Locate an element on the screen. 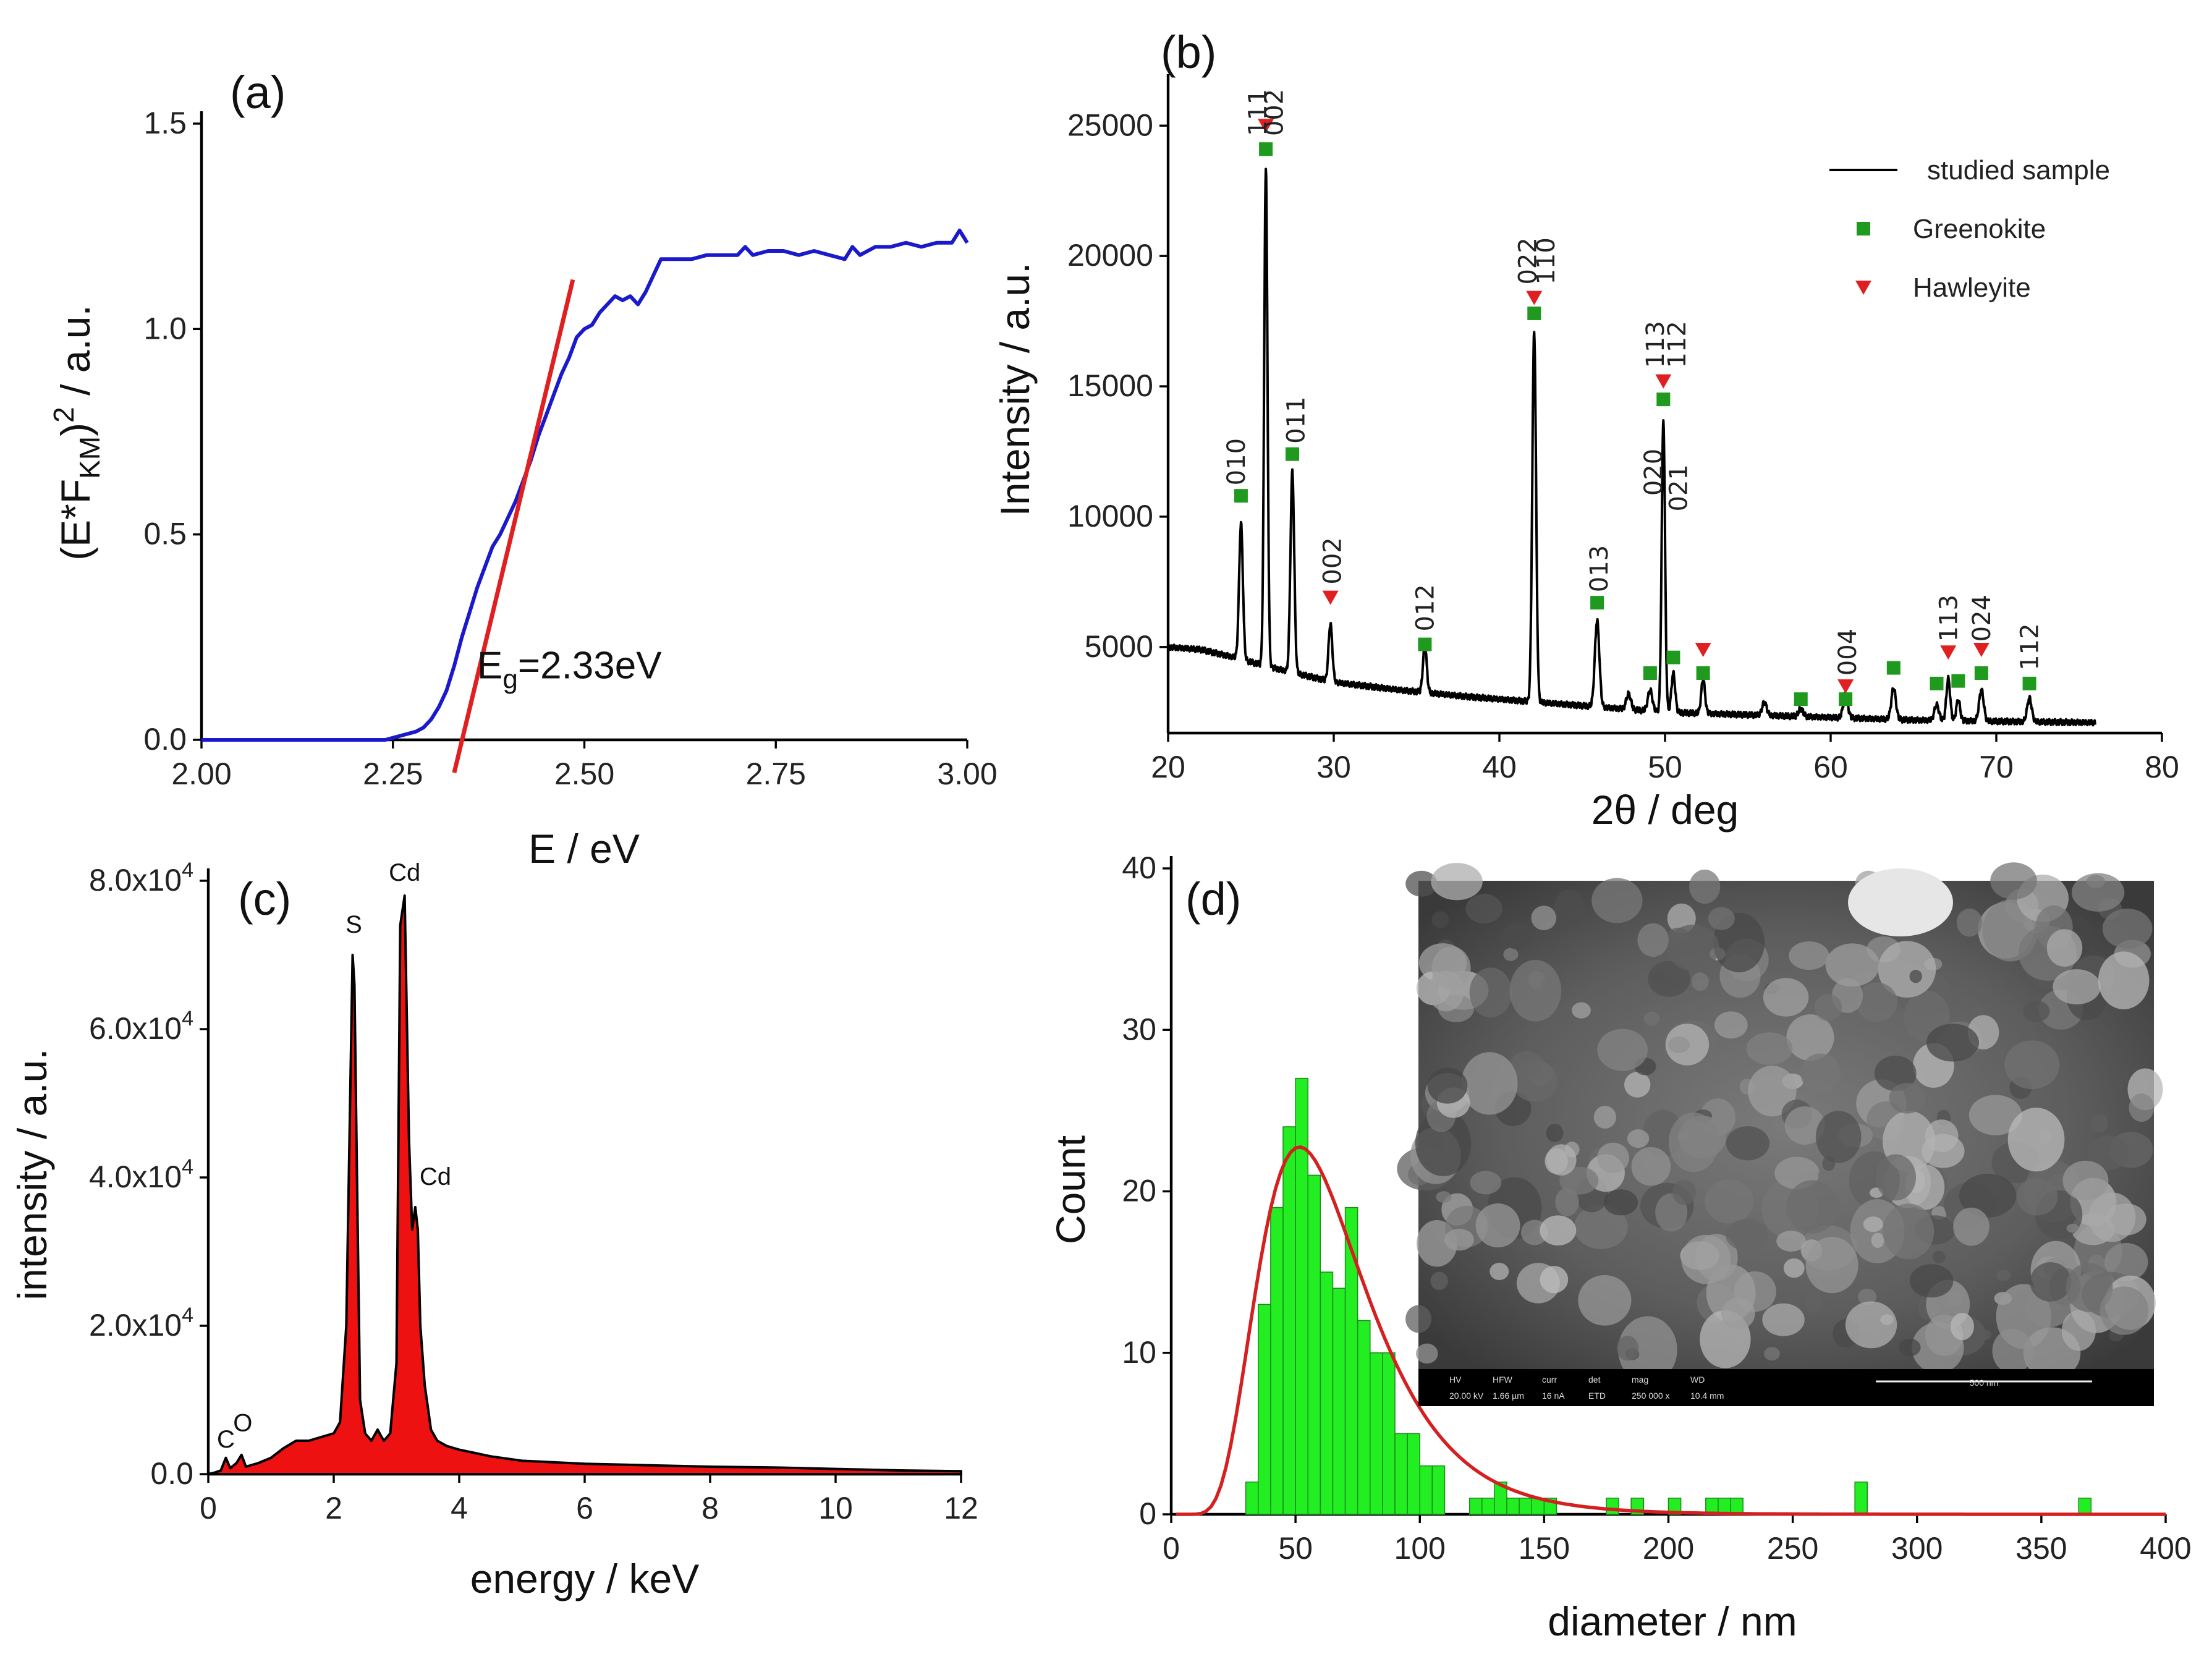 The image size is (2212, 1654). sem-databar-value: 10.4 mm is located at coordinates (1707, 1396).